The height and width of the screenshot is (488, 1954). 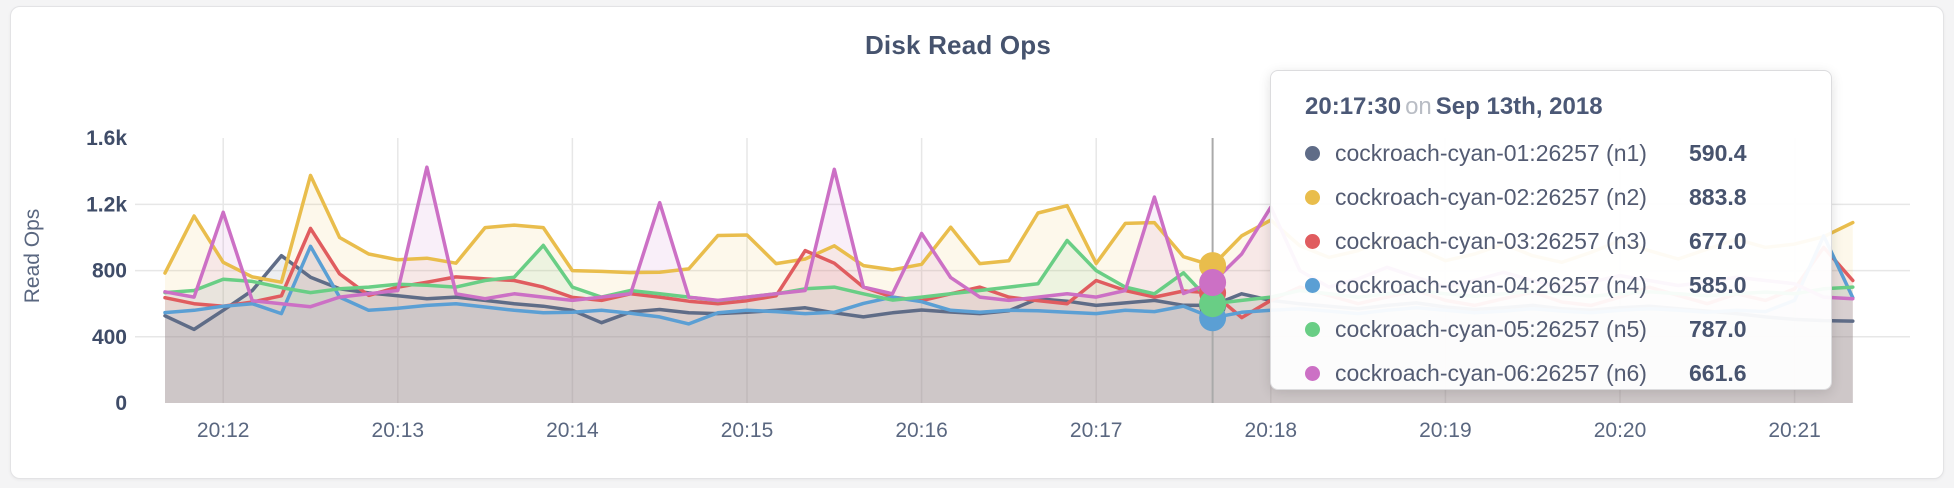 I want to click on tooltip-row: cockroach-cyan-04:26257 (n4) 585.0, so click(x=1568, y=285).